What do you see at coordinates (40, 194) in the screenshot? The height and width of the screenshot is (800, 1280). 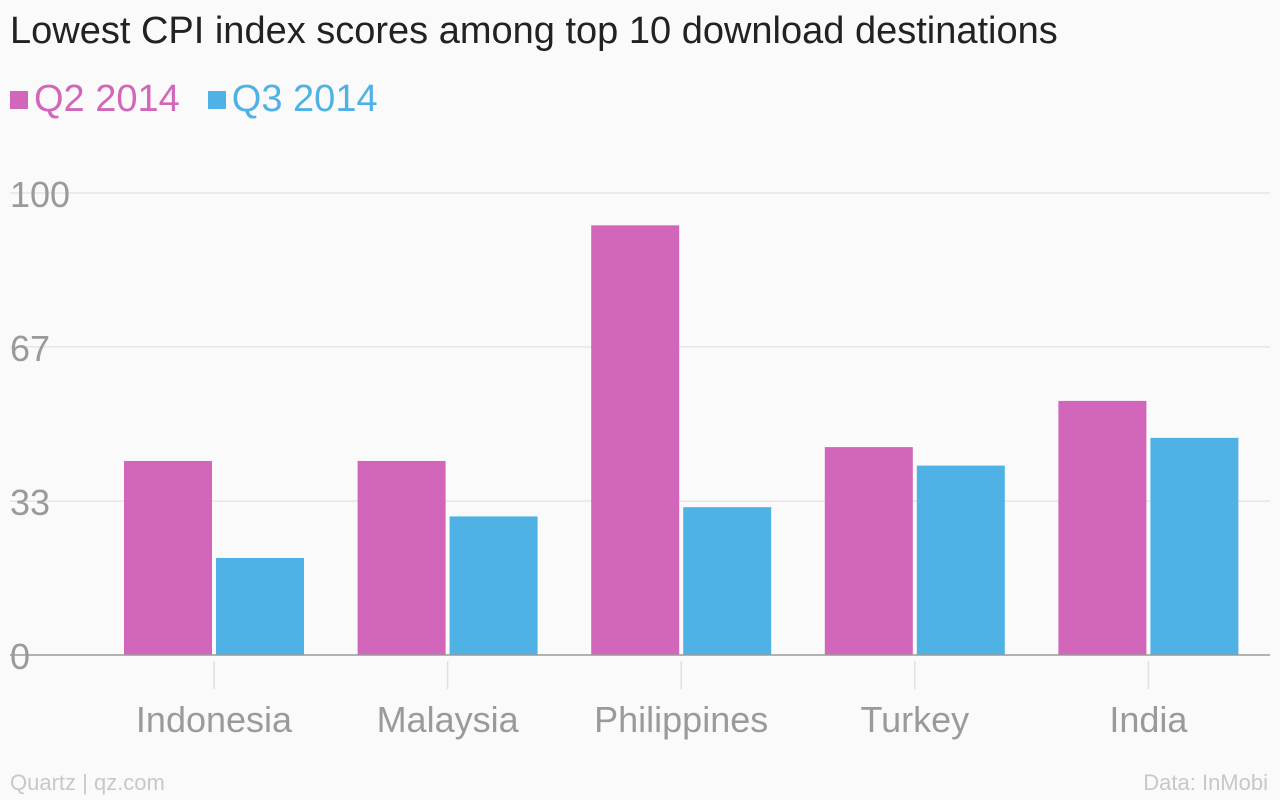 I see `y-tick-label-100: 100` at bounding box center [40, 194].